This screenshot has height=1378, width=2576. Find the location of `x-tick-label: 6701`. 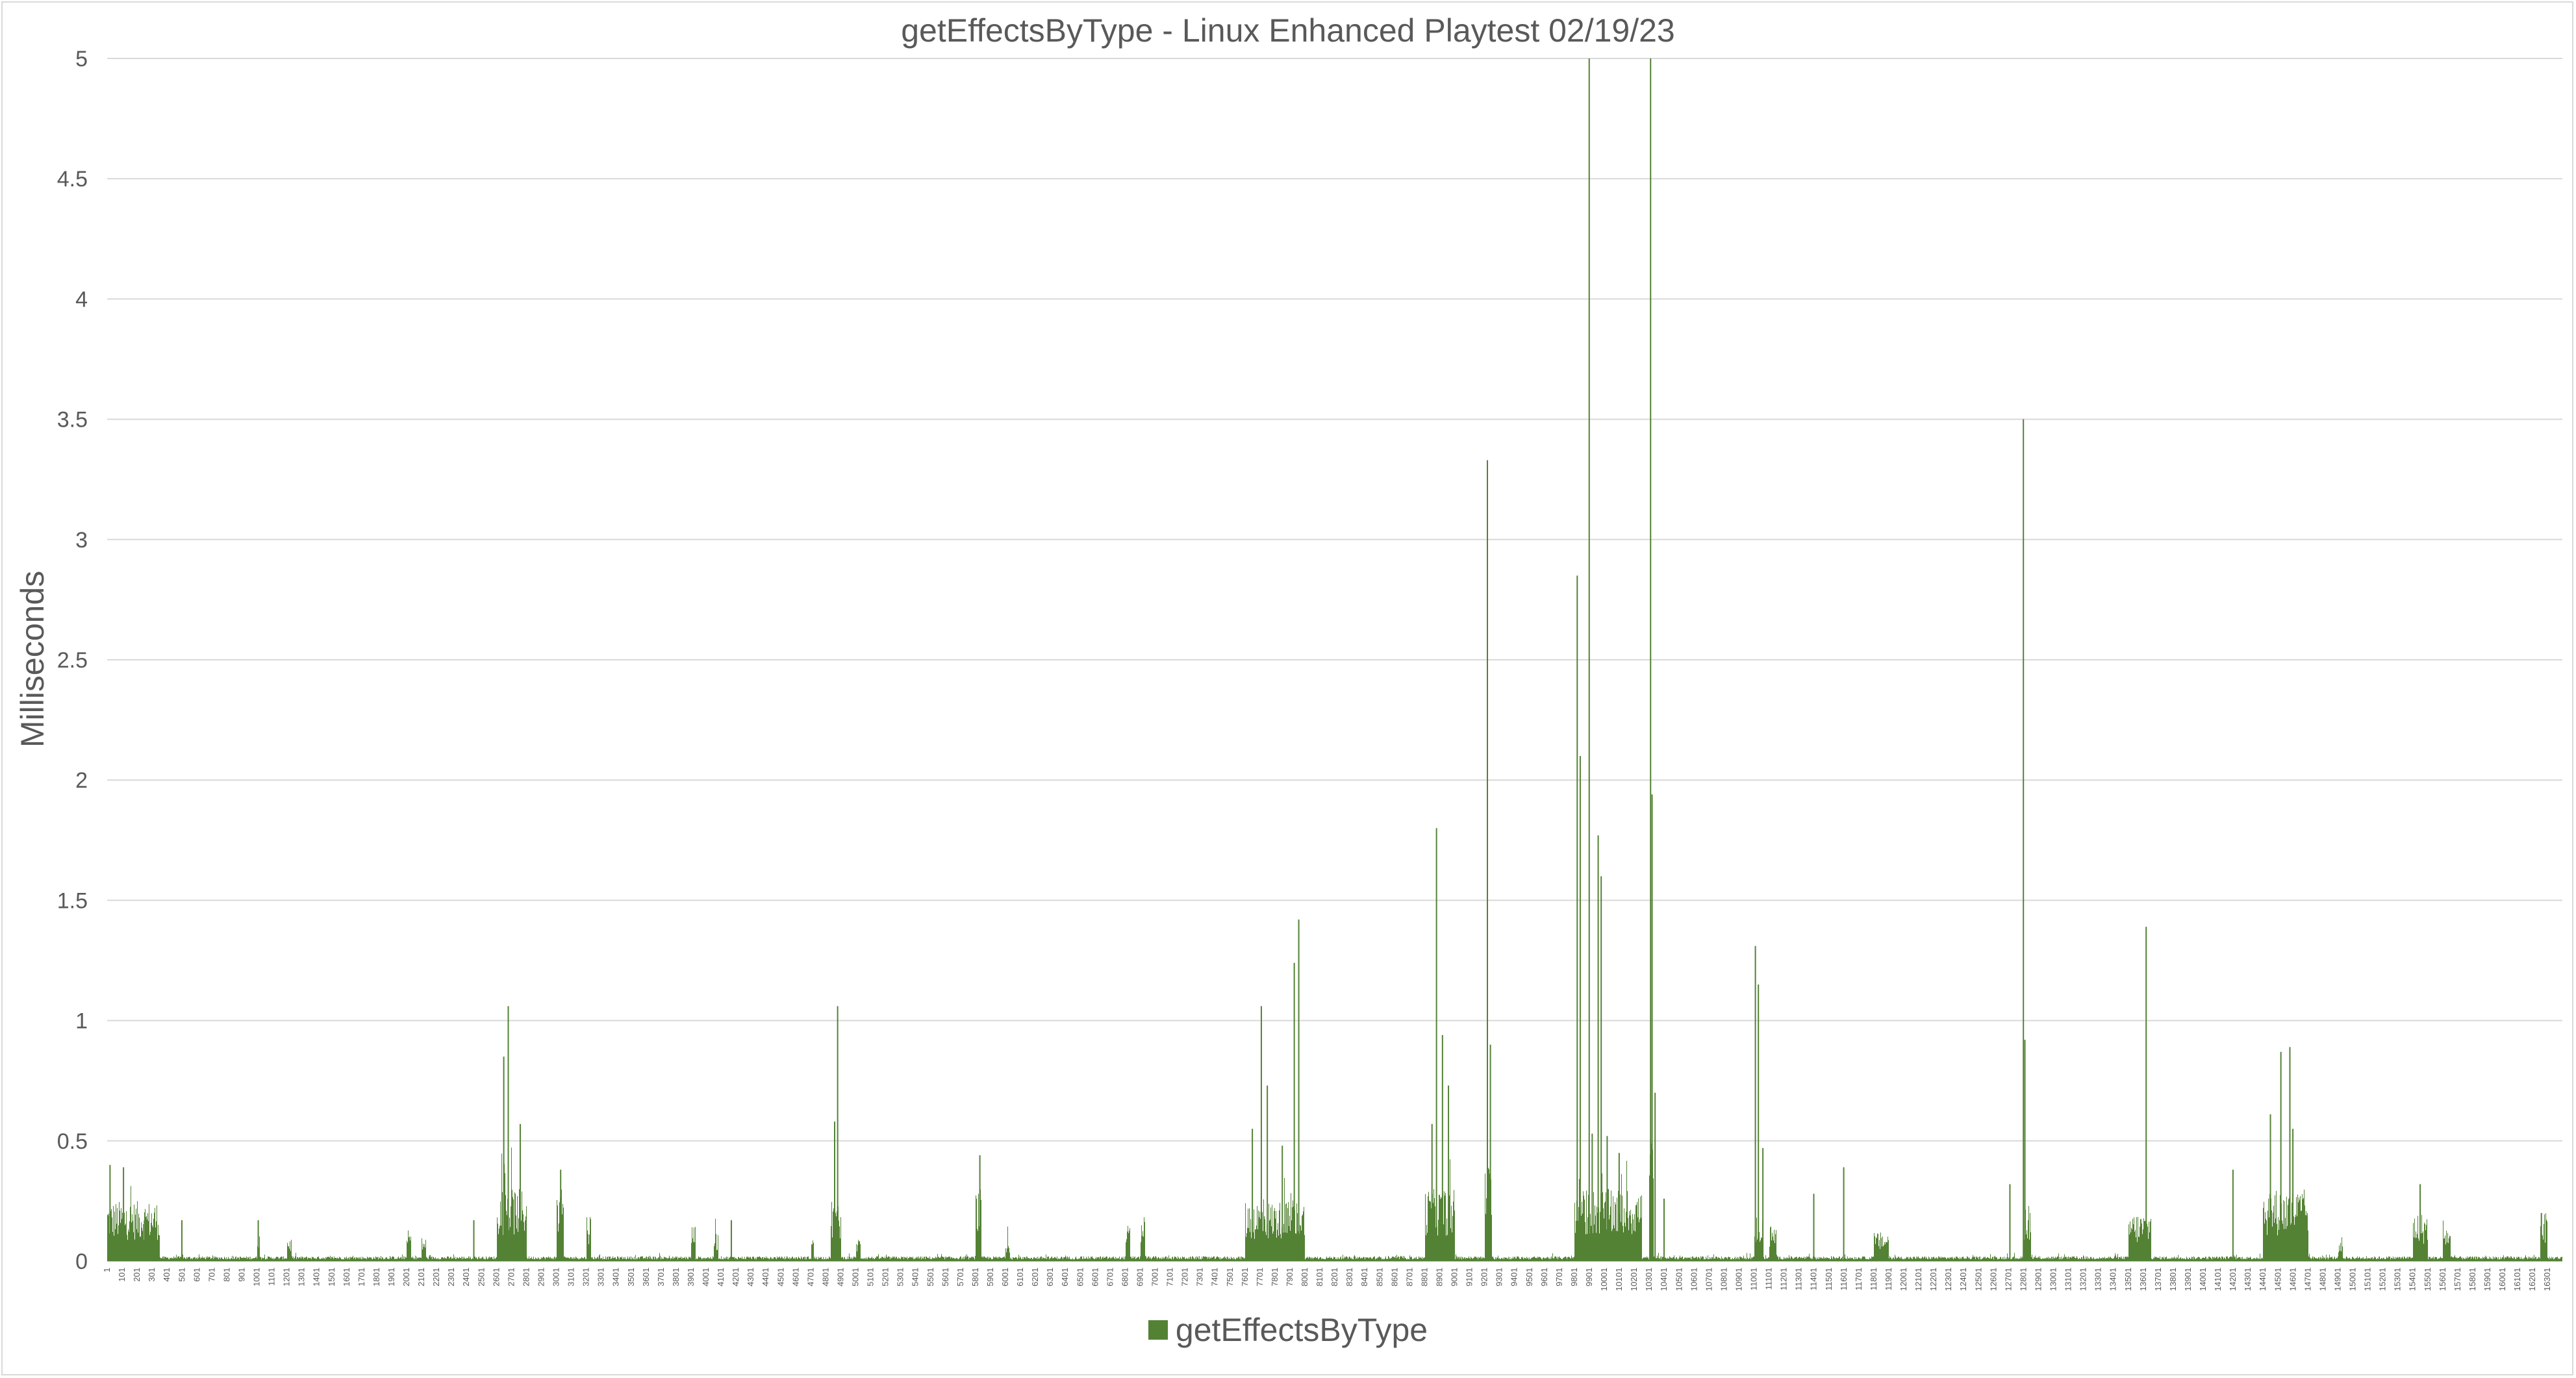

x-tick-label: 6701 is located at coordinates (1110, 1277).